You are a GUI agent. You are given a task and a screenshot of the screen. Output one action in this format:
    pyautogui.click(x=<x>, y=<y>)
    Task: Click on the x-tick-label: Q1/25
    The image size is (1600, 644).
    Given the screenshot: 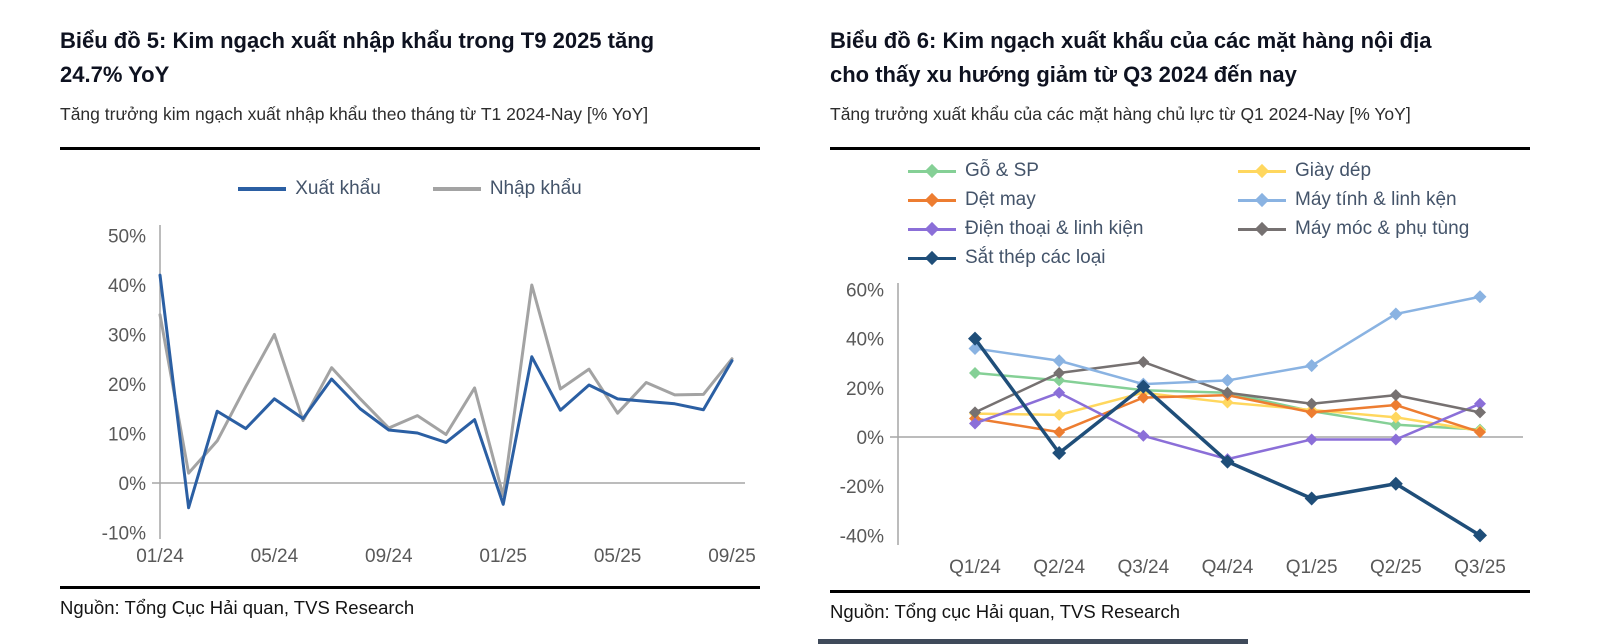 What is the action you would take?
    pyautogui.click(x=1312, y=567)
    